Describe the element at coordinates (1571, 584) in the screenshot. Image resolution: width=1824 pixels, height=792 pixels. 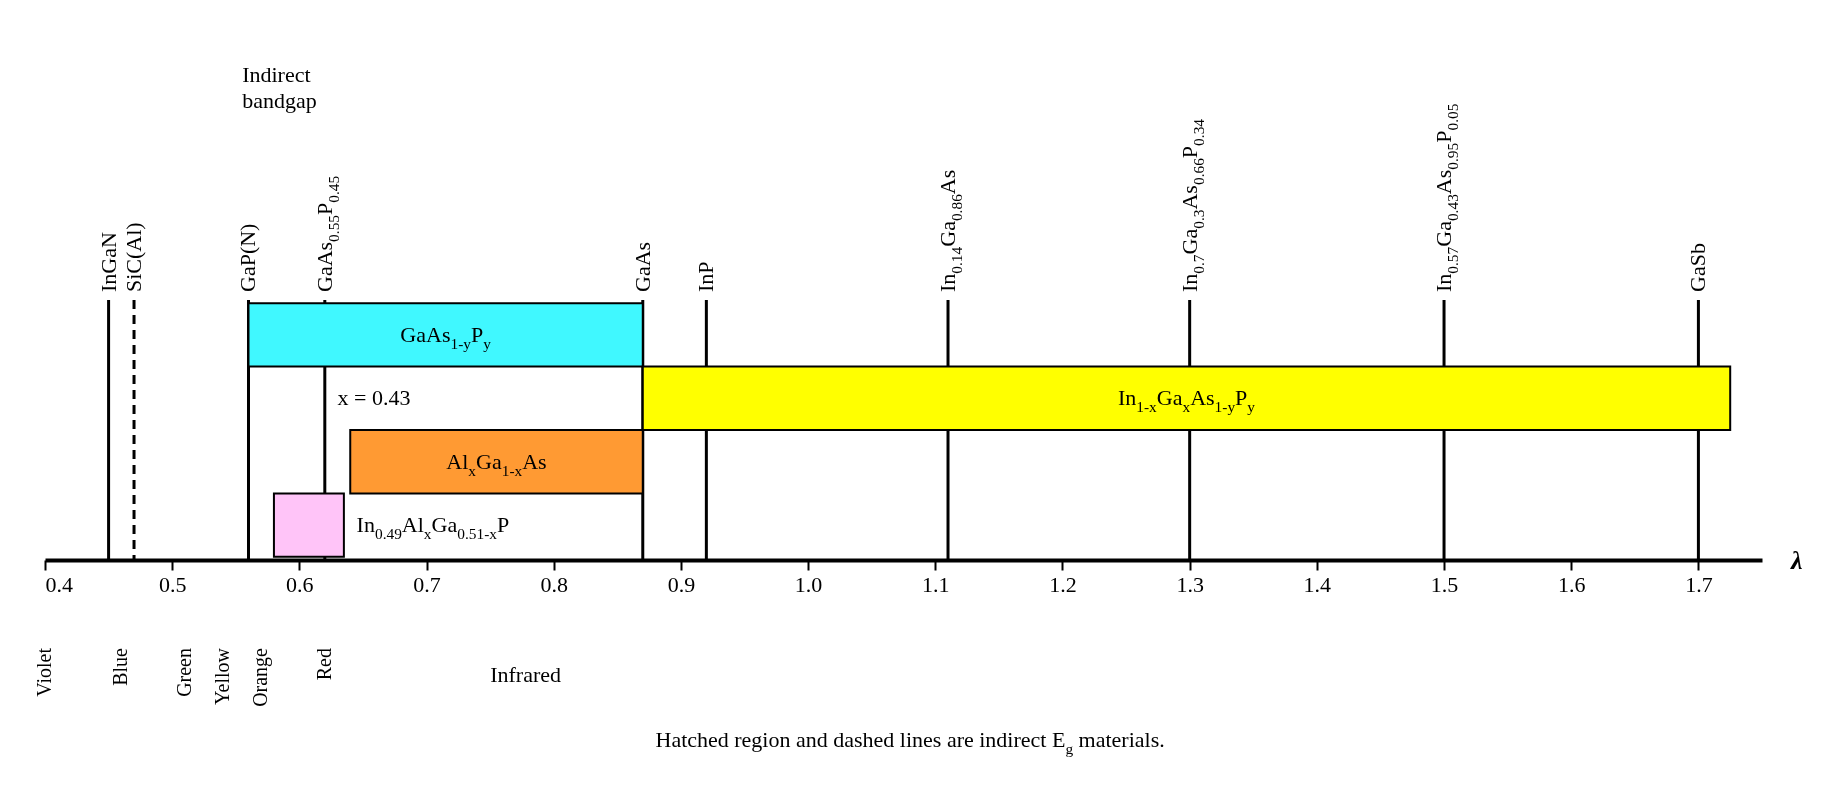
I see `x-tick-label: 1.6` at that location.